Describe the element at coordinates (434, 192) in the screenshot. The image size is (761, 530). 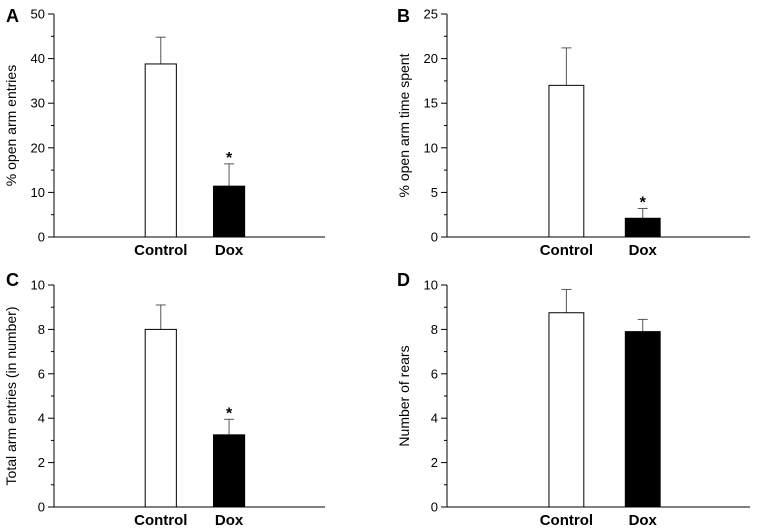
I see `y-tick-label: 5` at that location.